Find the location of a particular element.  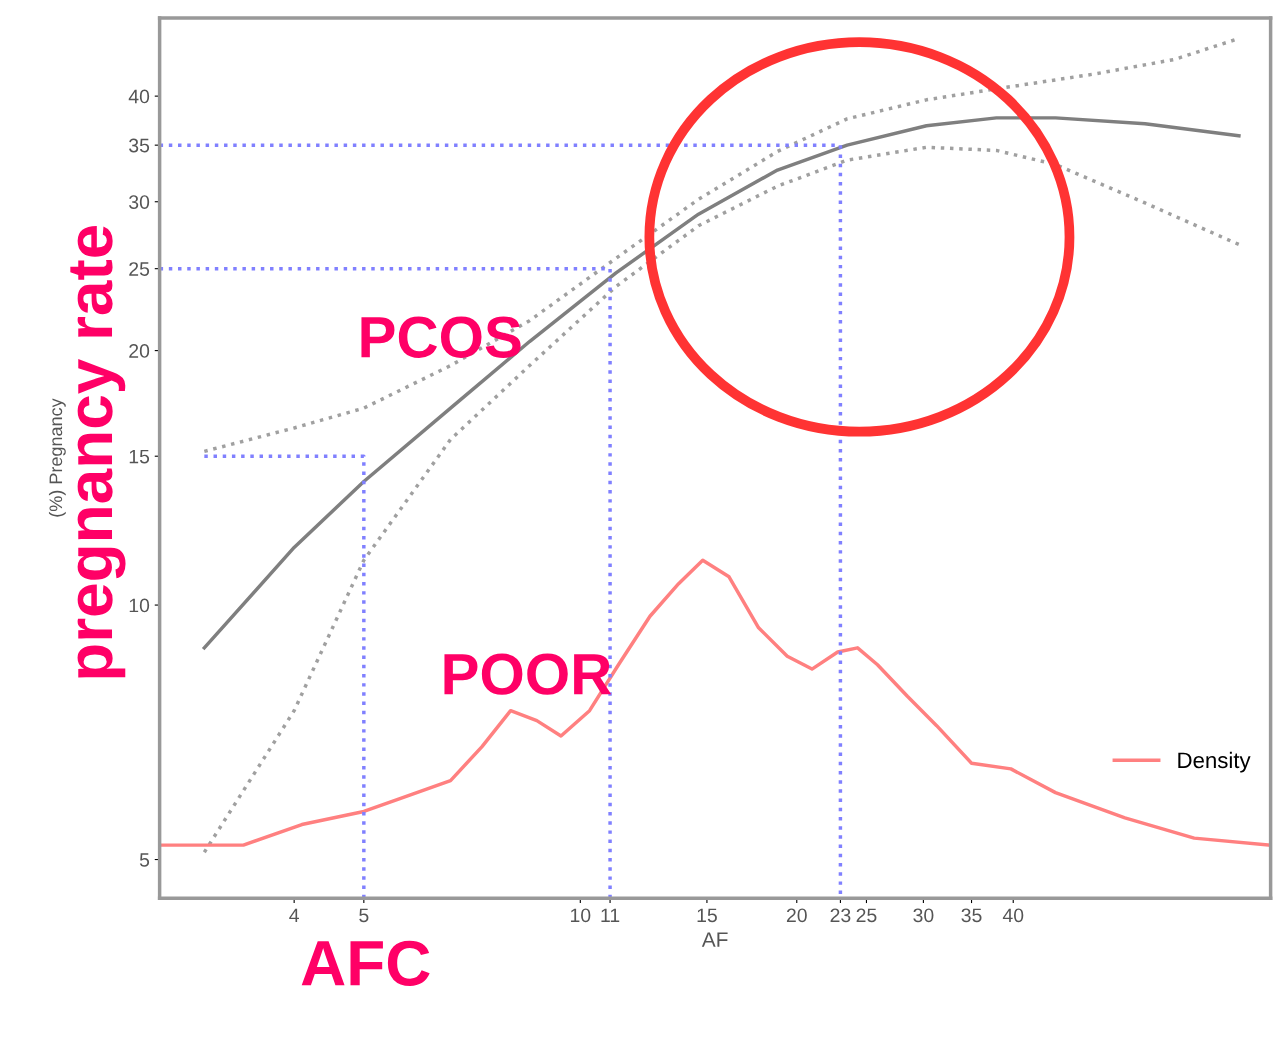

x-tick-label: 4 is located at coordinates (294, 915).